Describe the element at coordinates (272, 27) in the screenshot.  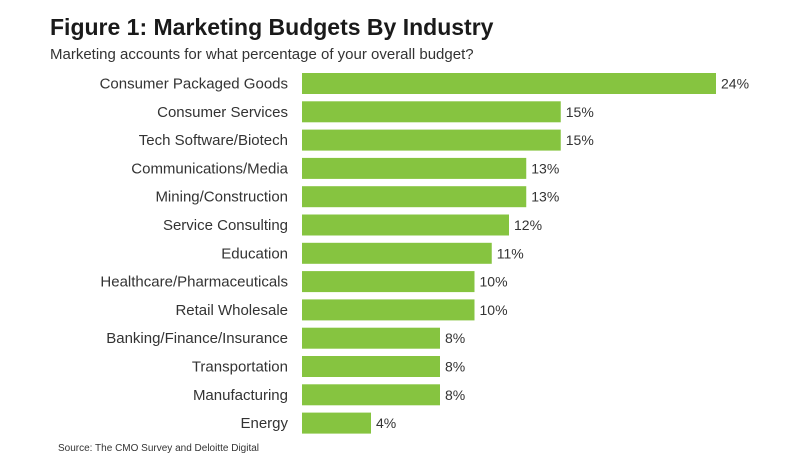
I see `chart-title: Figure 1: Marketing Budgets By Industry` at that location.